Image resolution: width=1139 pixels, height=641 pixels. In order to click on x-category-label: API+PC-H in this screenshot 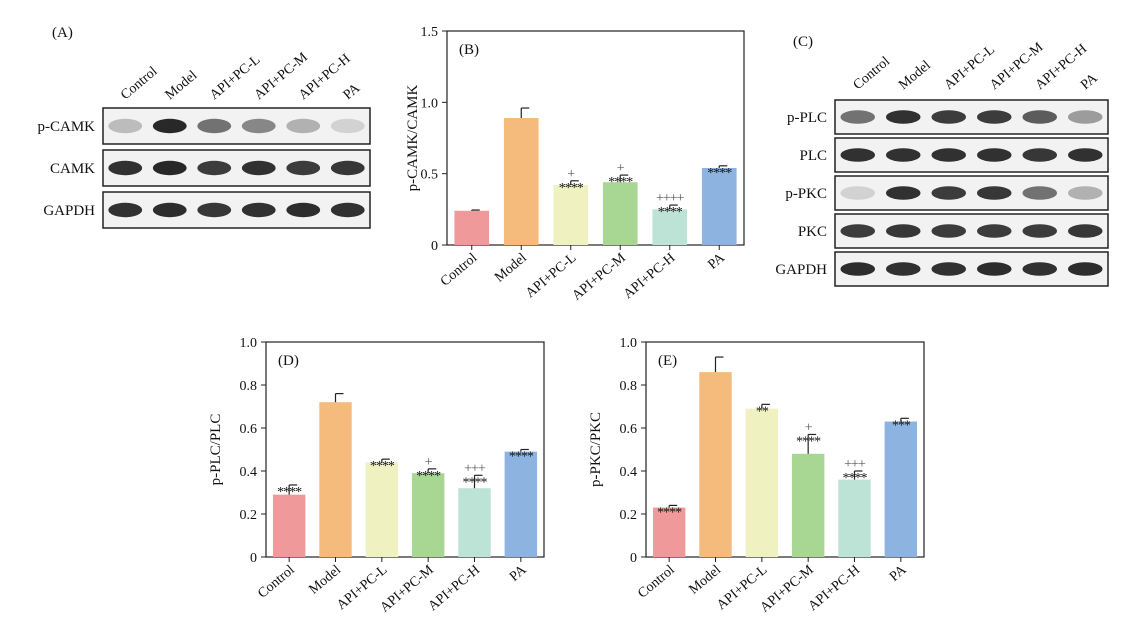, I will do `click(834, 589)`.